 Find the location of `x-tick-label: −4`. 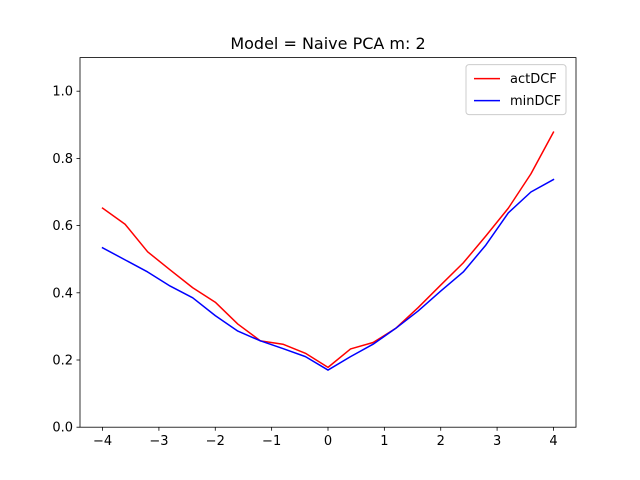

x-tick-label: −4 is located at coordinates (102, 441).